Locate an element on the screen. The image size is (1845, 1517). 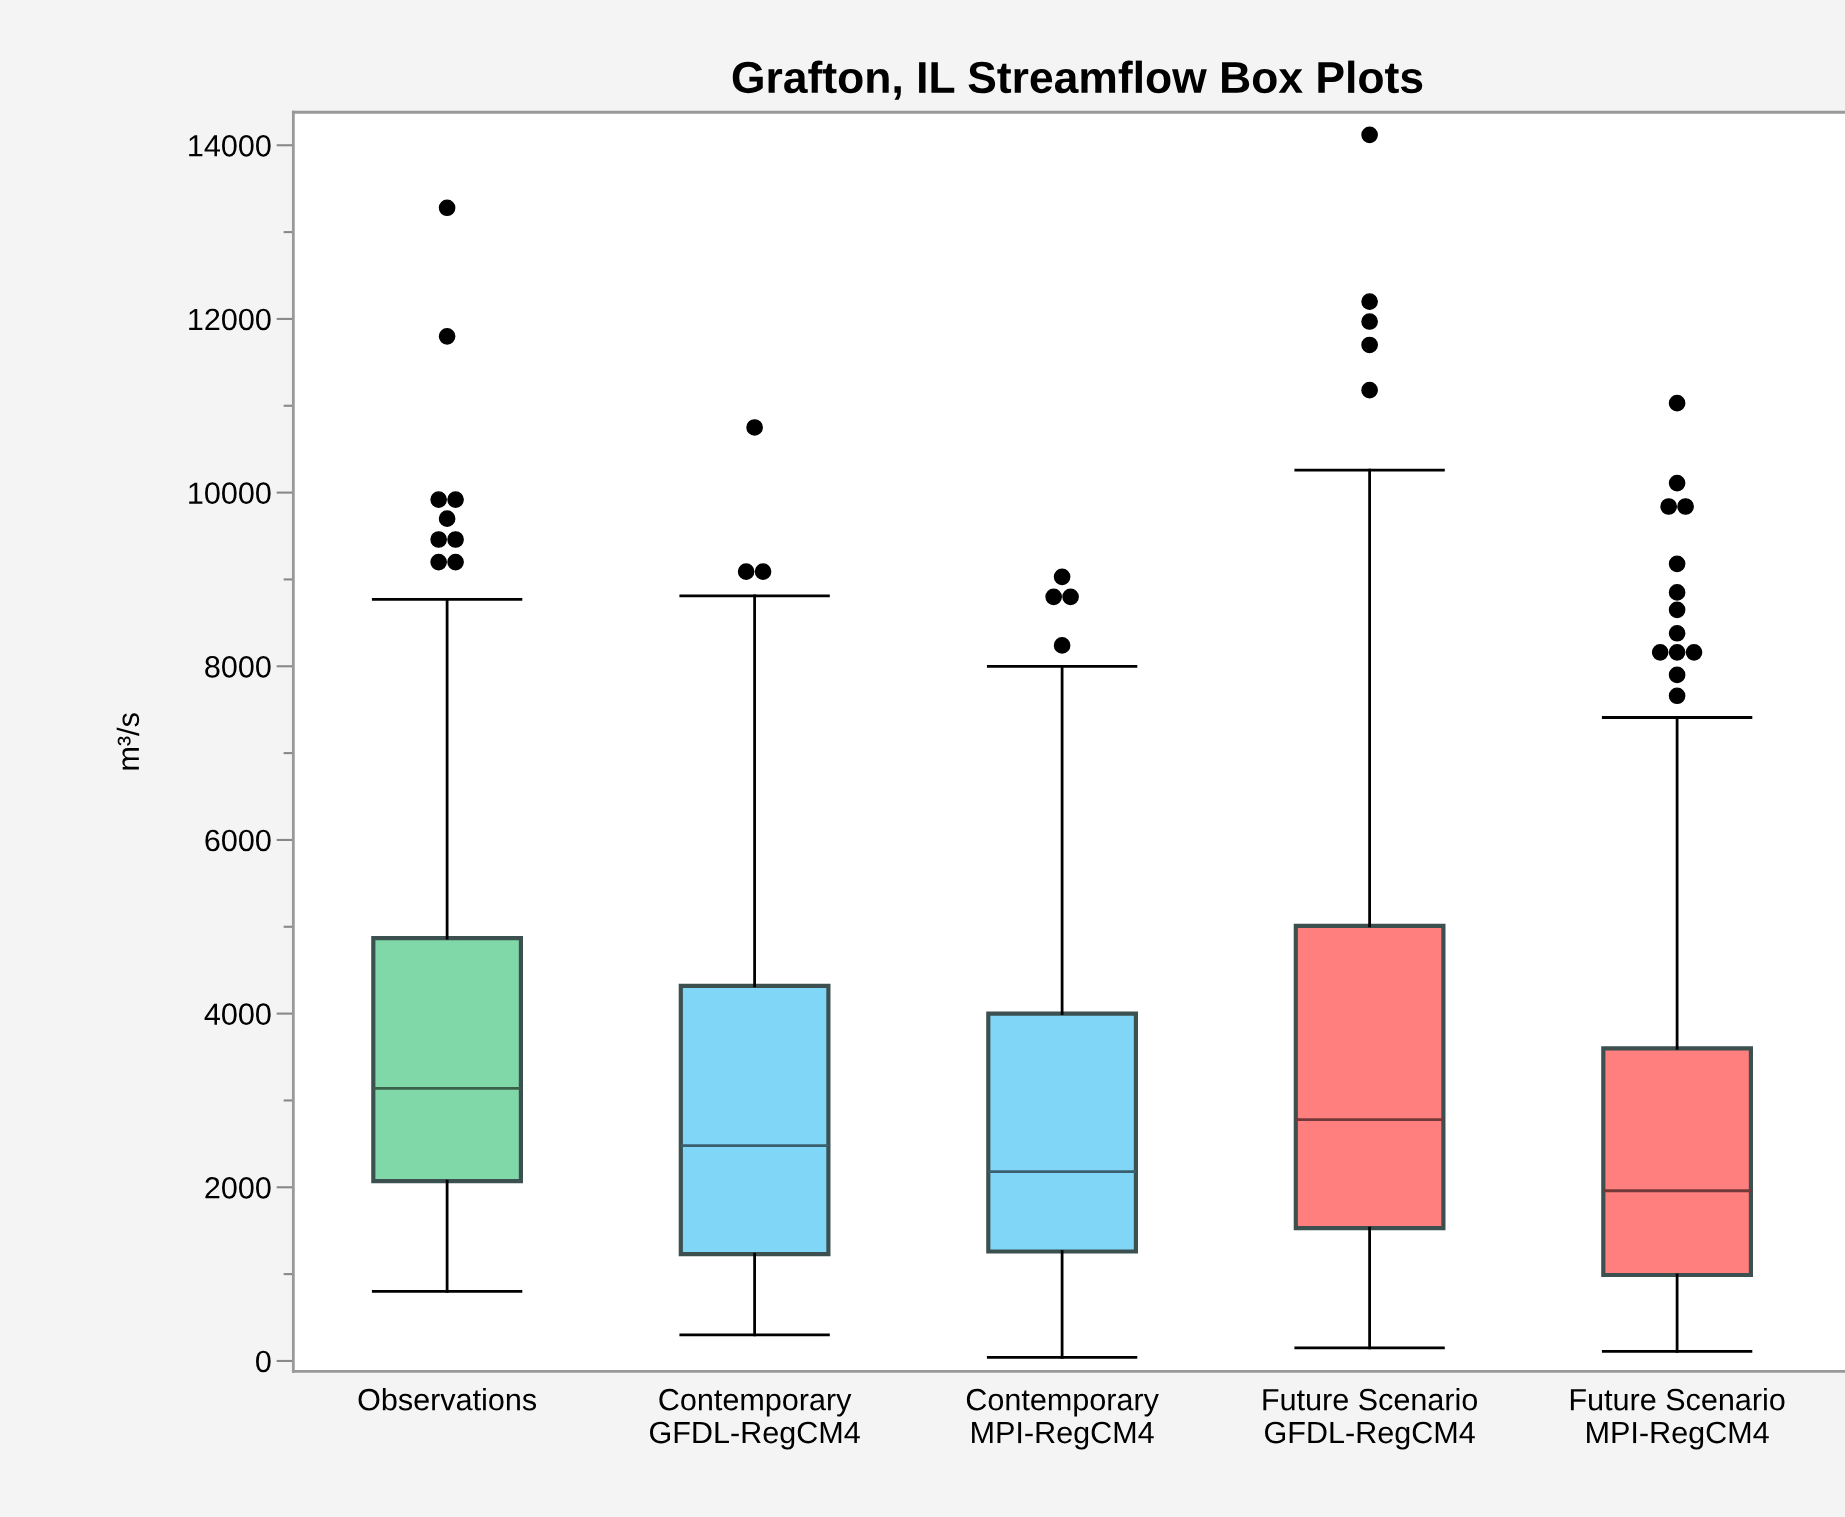
x-tick-label: Observations is located at coordinates (447, 1399).